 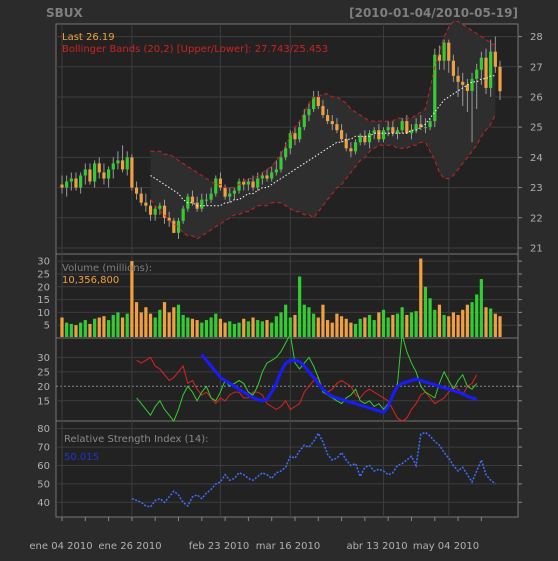 What do you see at coordinates (88, 37) in the screenshot?
I see `last-price-label: Last 26.19` at bounding box center [88, 37].